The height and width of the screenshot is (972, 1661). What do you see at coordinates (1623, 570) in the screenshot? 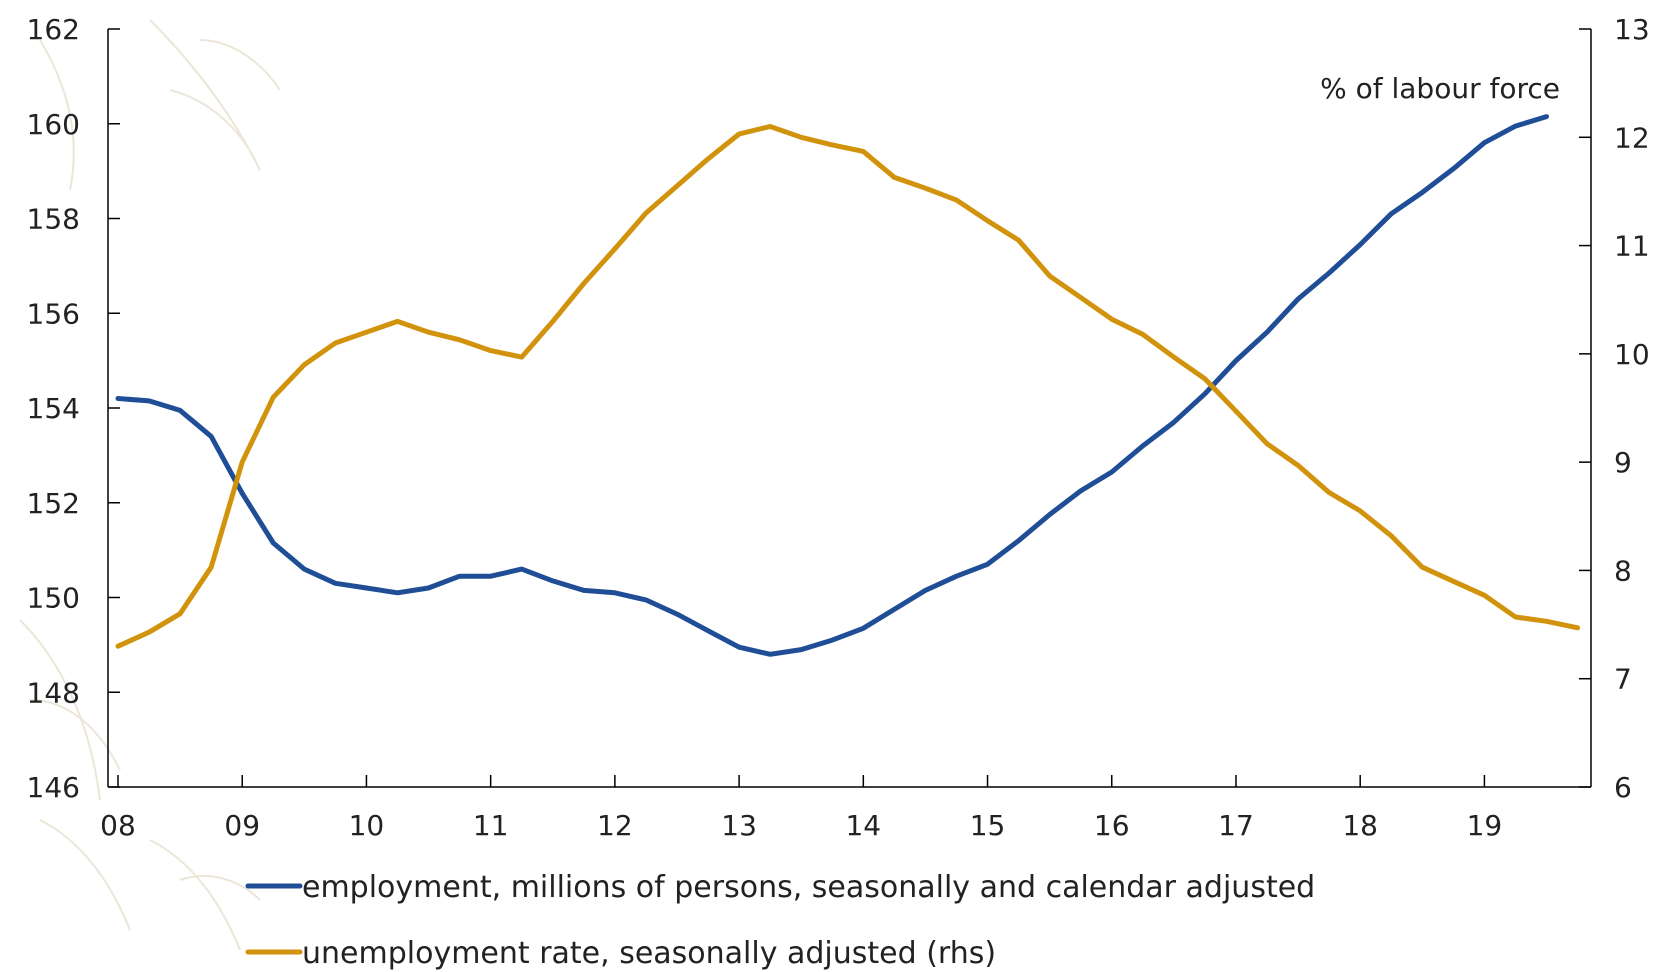
I see `right-tick-label: 8` at bounding box center [1623, 570].